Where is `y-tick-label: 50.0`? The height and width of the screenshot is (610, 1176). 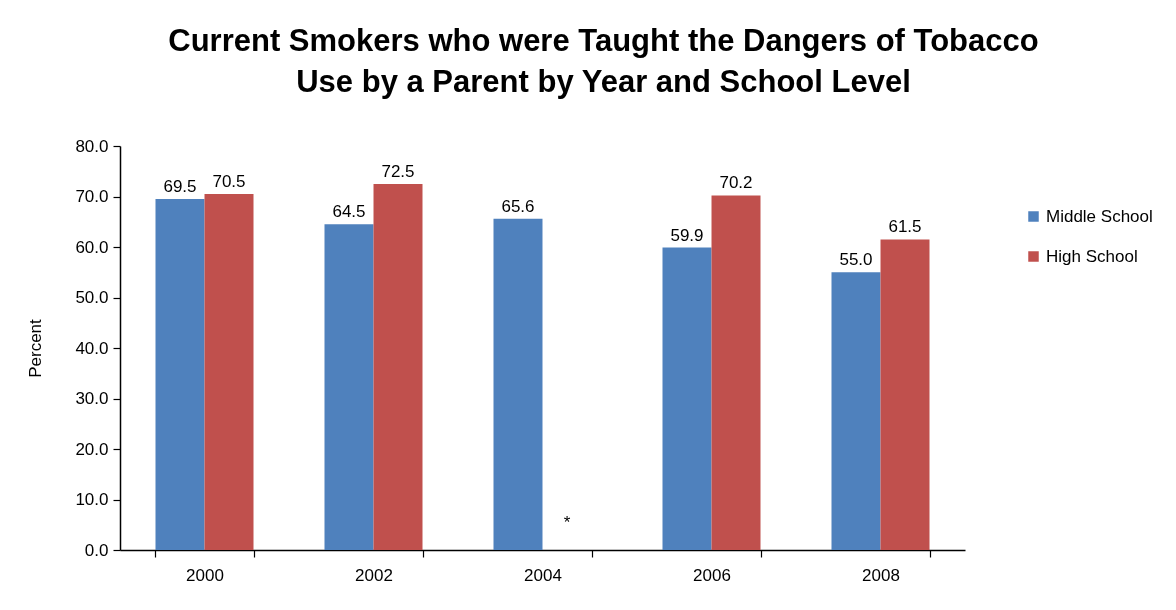
y-tick-label: 50.0 is located at coordinates (92, 297).